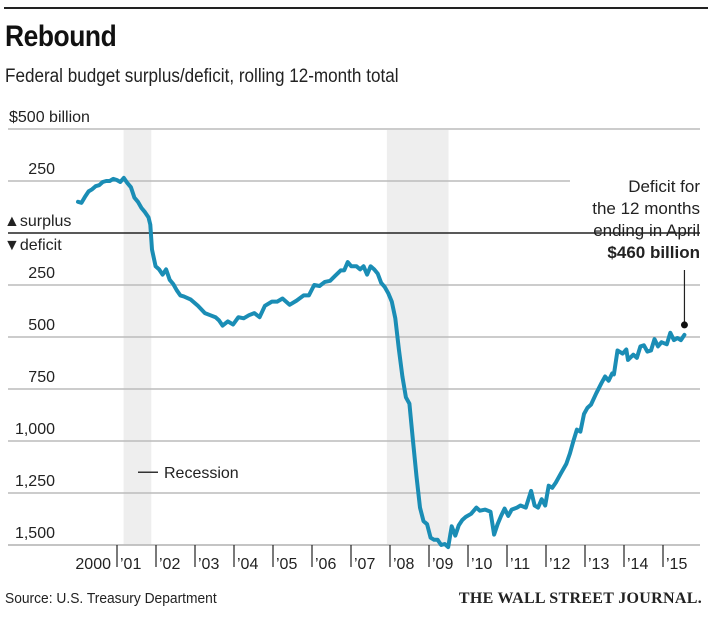 The width and height of the screenshot is (712, 627). What do you see at coordinates (580, 598) in the screenshot?
I see `publisher-logo: THE WALL STREET JOURNAL.` at bounding box center [580, 598].